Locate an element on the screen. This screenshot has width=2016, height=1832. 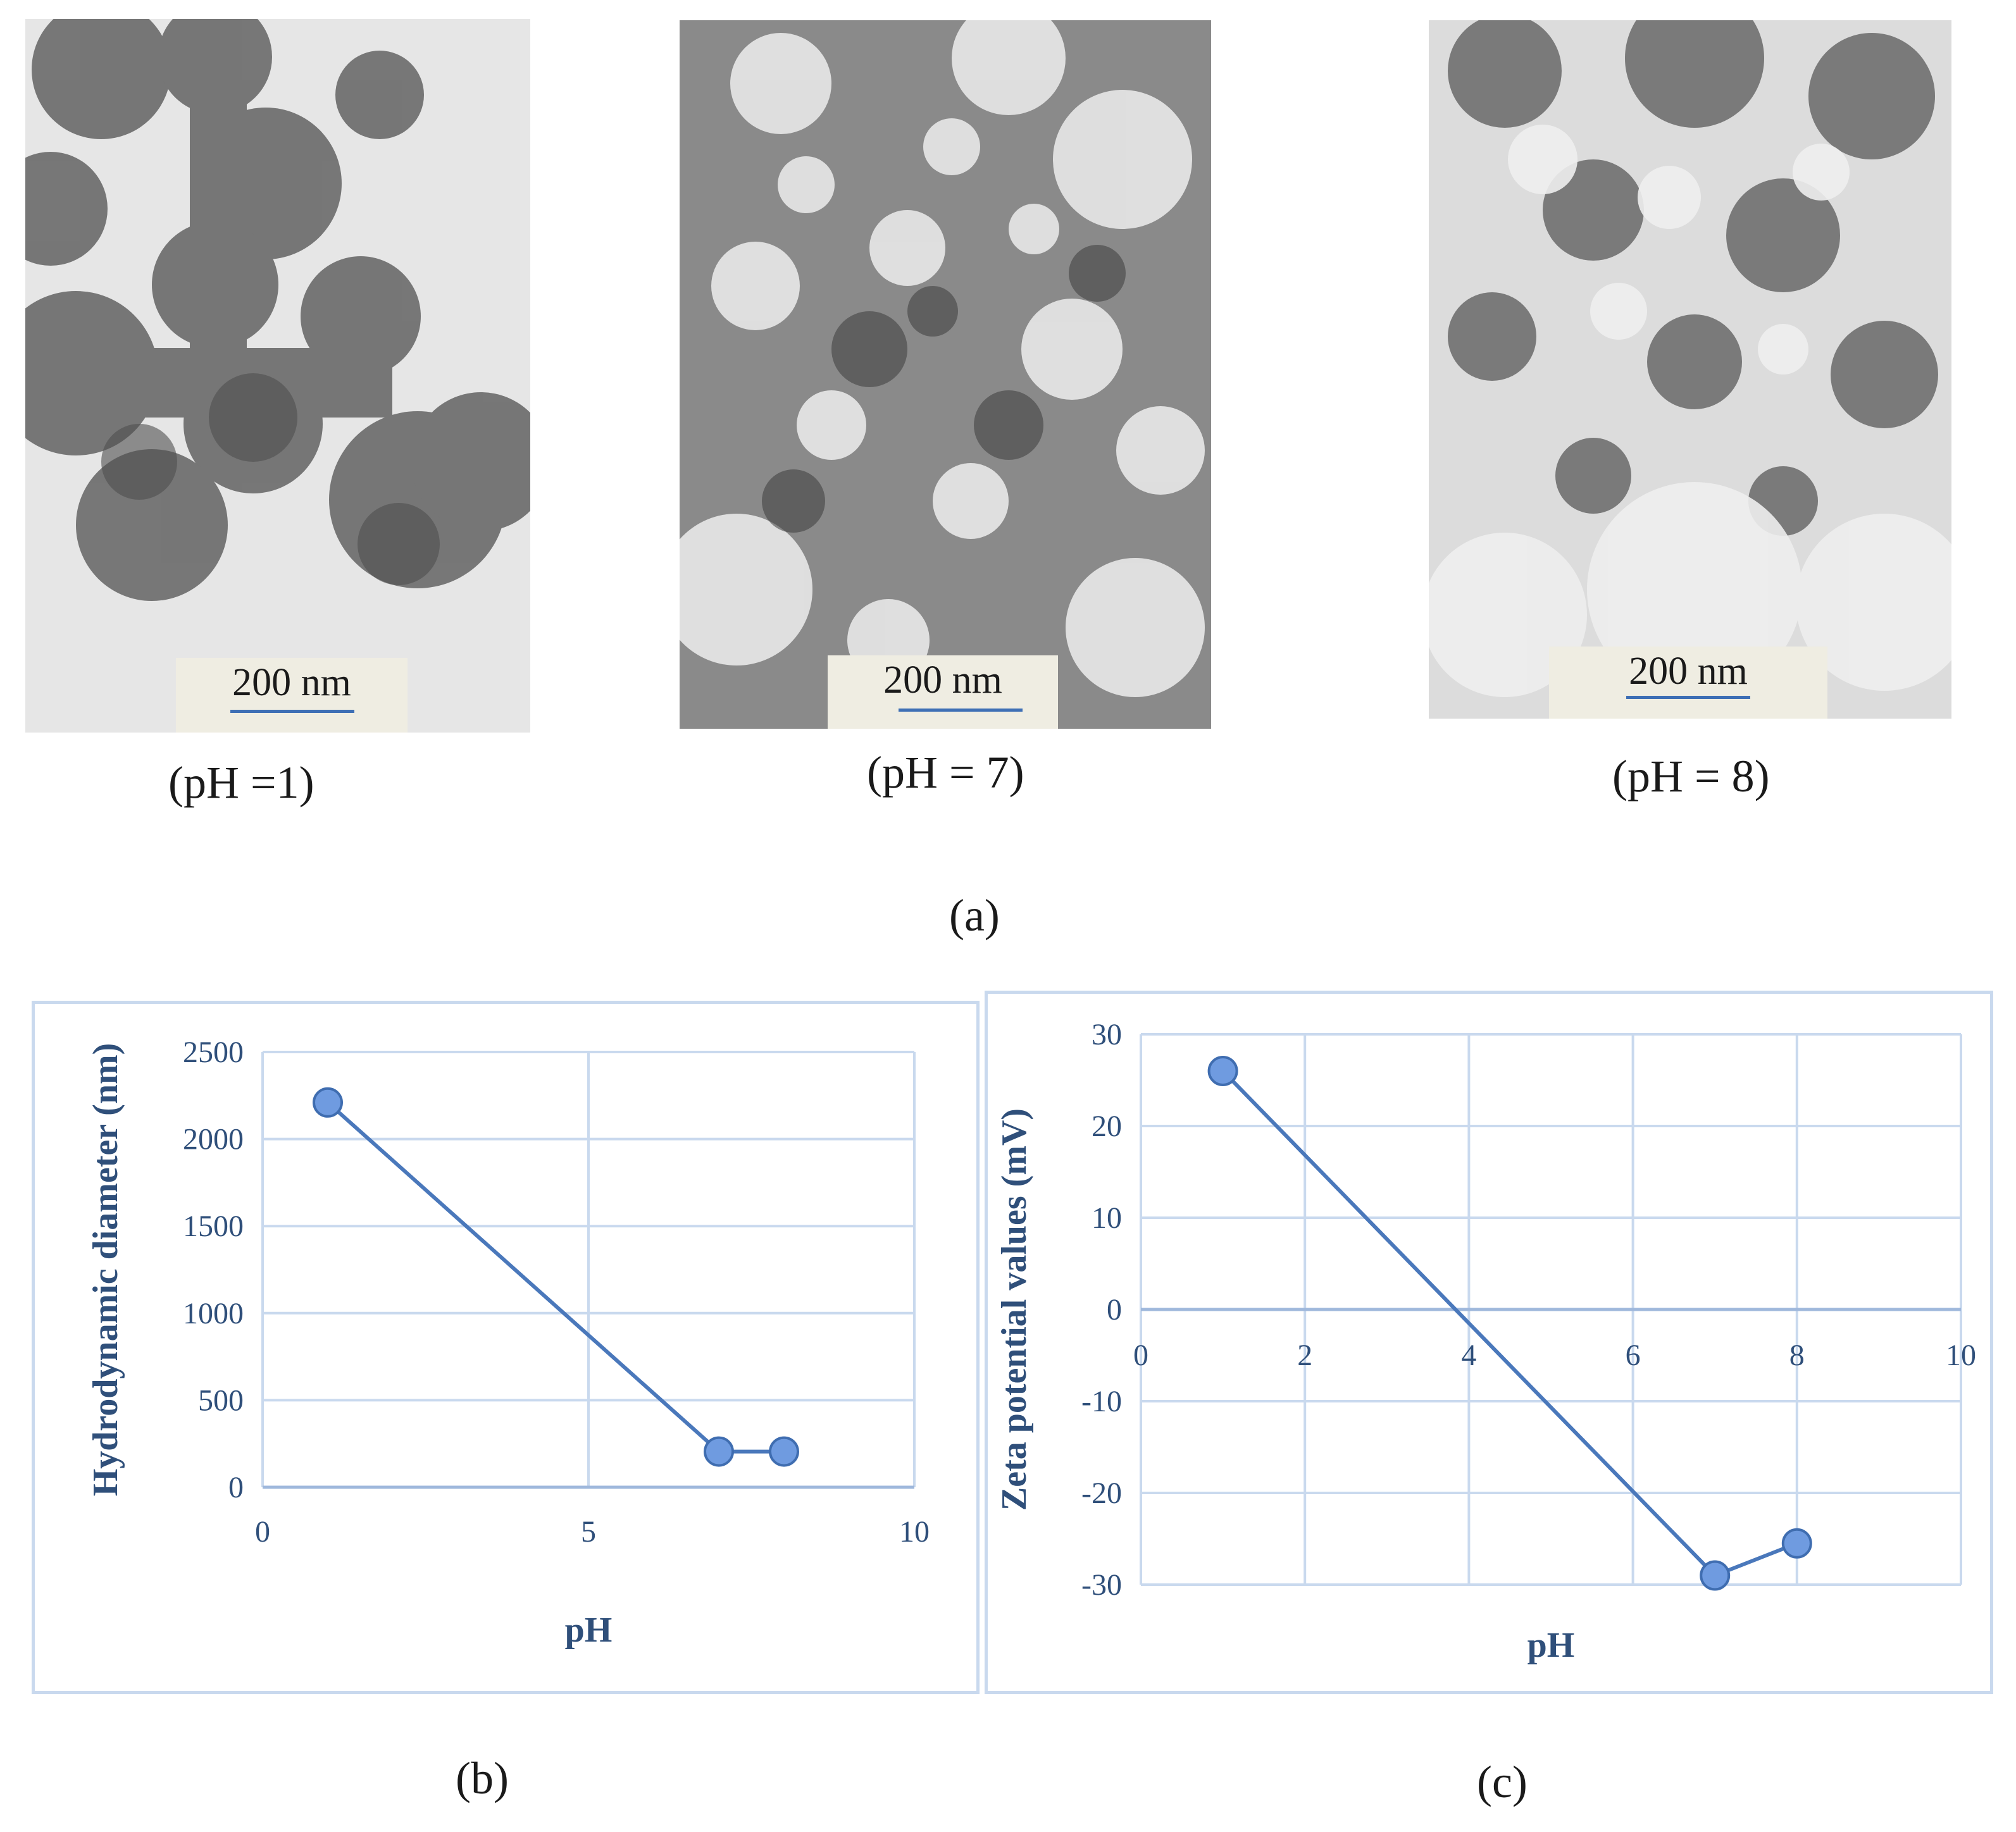
y-tick-label: 500 is located at coordinates (221, 1400).